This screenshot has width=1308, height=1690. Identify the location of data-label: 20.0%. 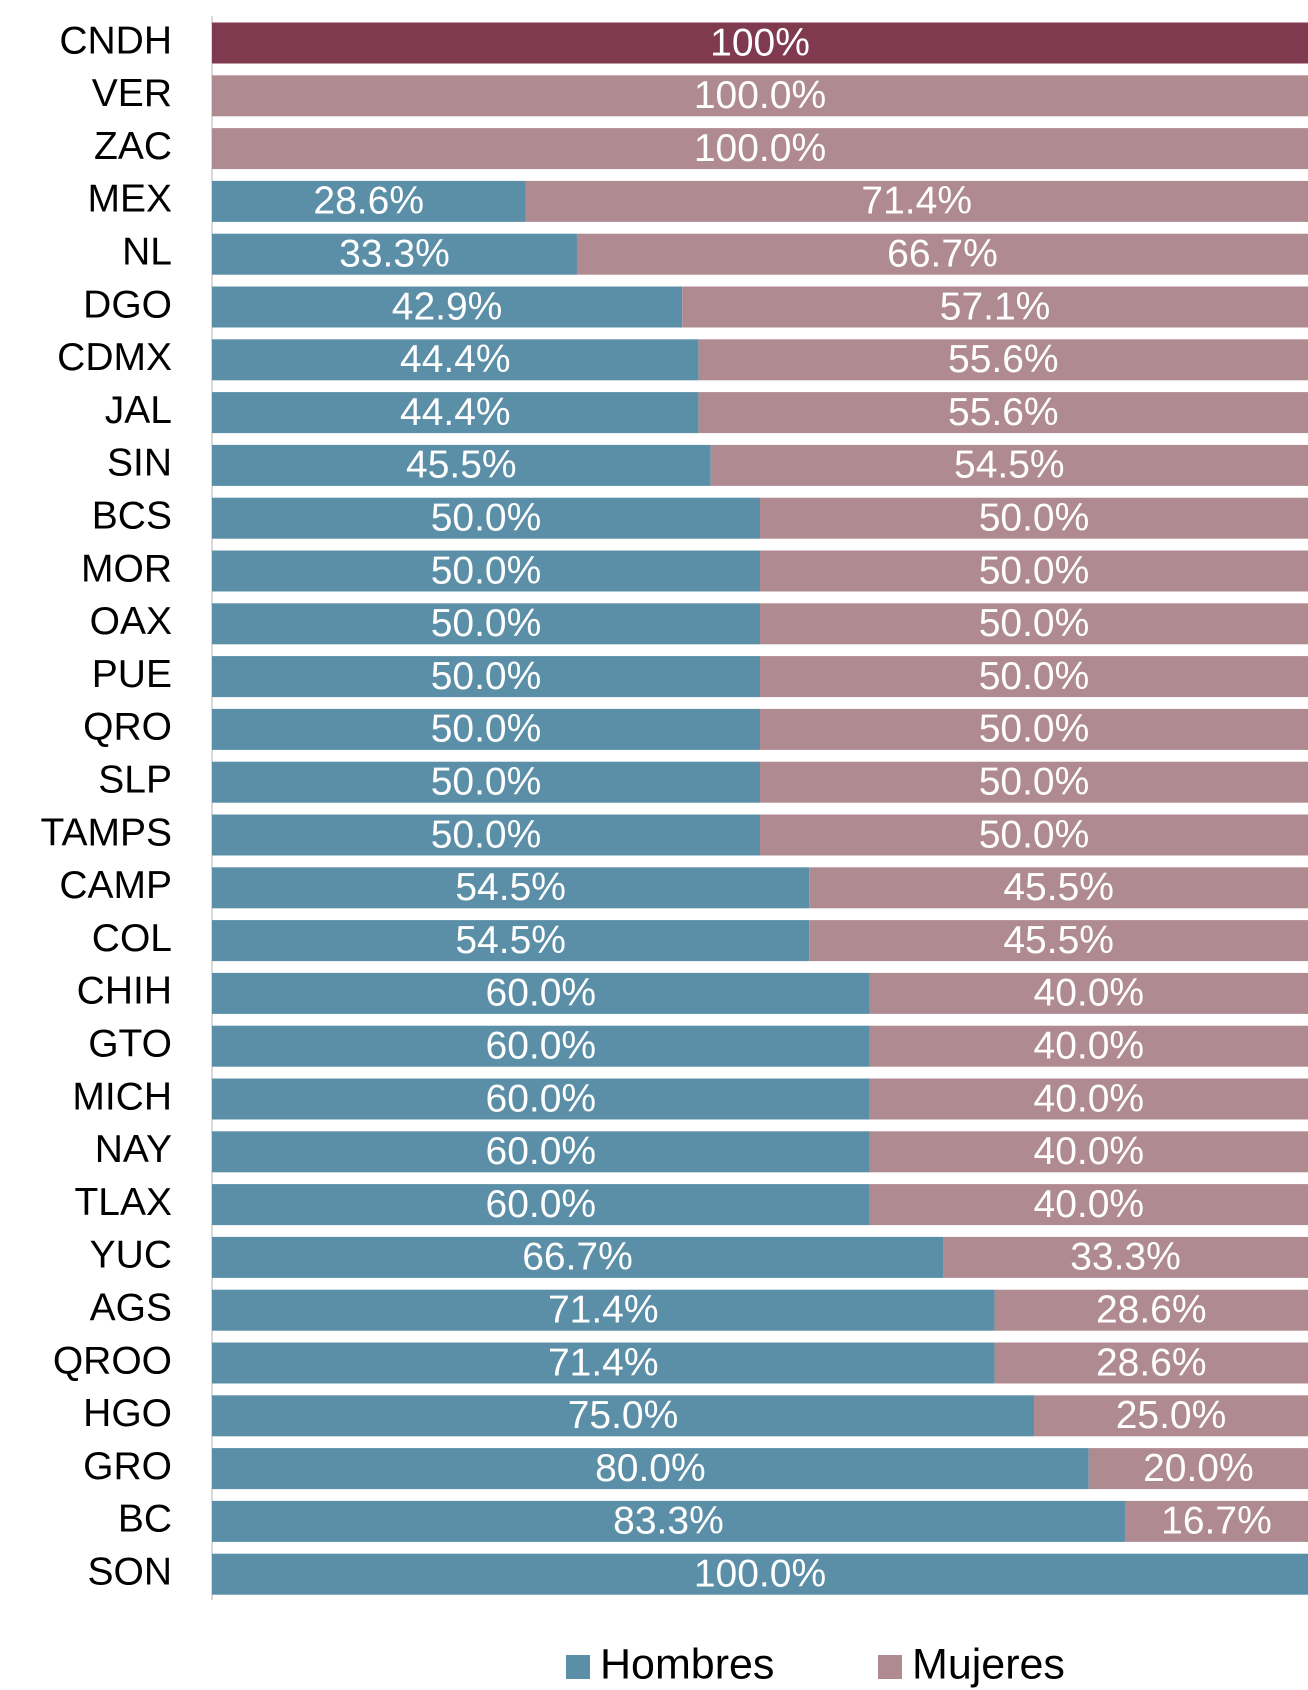
(1198, 1468).